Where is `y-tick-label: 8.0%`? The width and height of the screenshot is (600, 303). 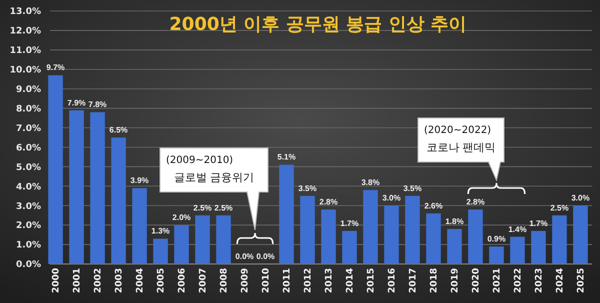 y-tick-label: 8.0% is located at coordinates (28, 109).